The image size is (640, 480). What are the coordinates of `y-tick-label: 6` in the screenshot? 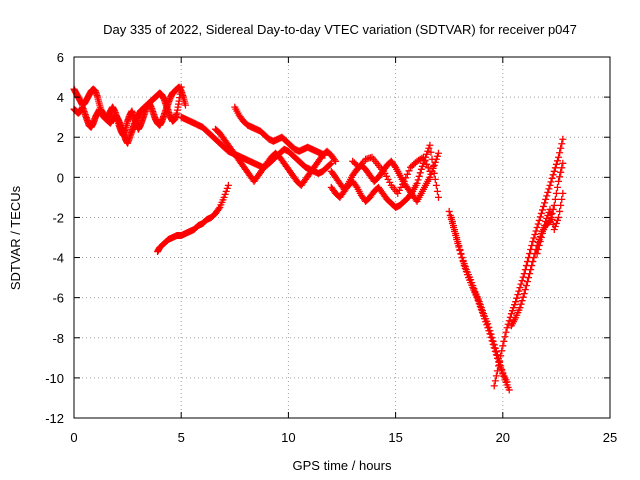 It's located at (60, 57).